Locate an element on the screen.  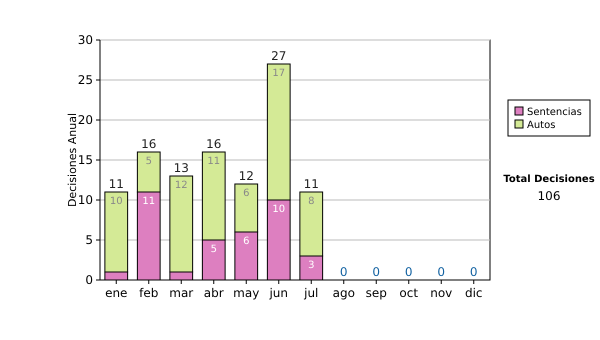
y-tick-label: 25 is located at coordinates (85, 80).